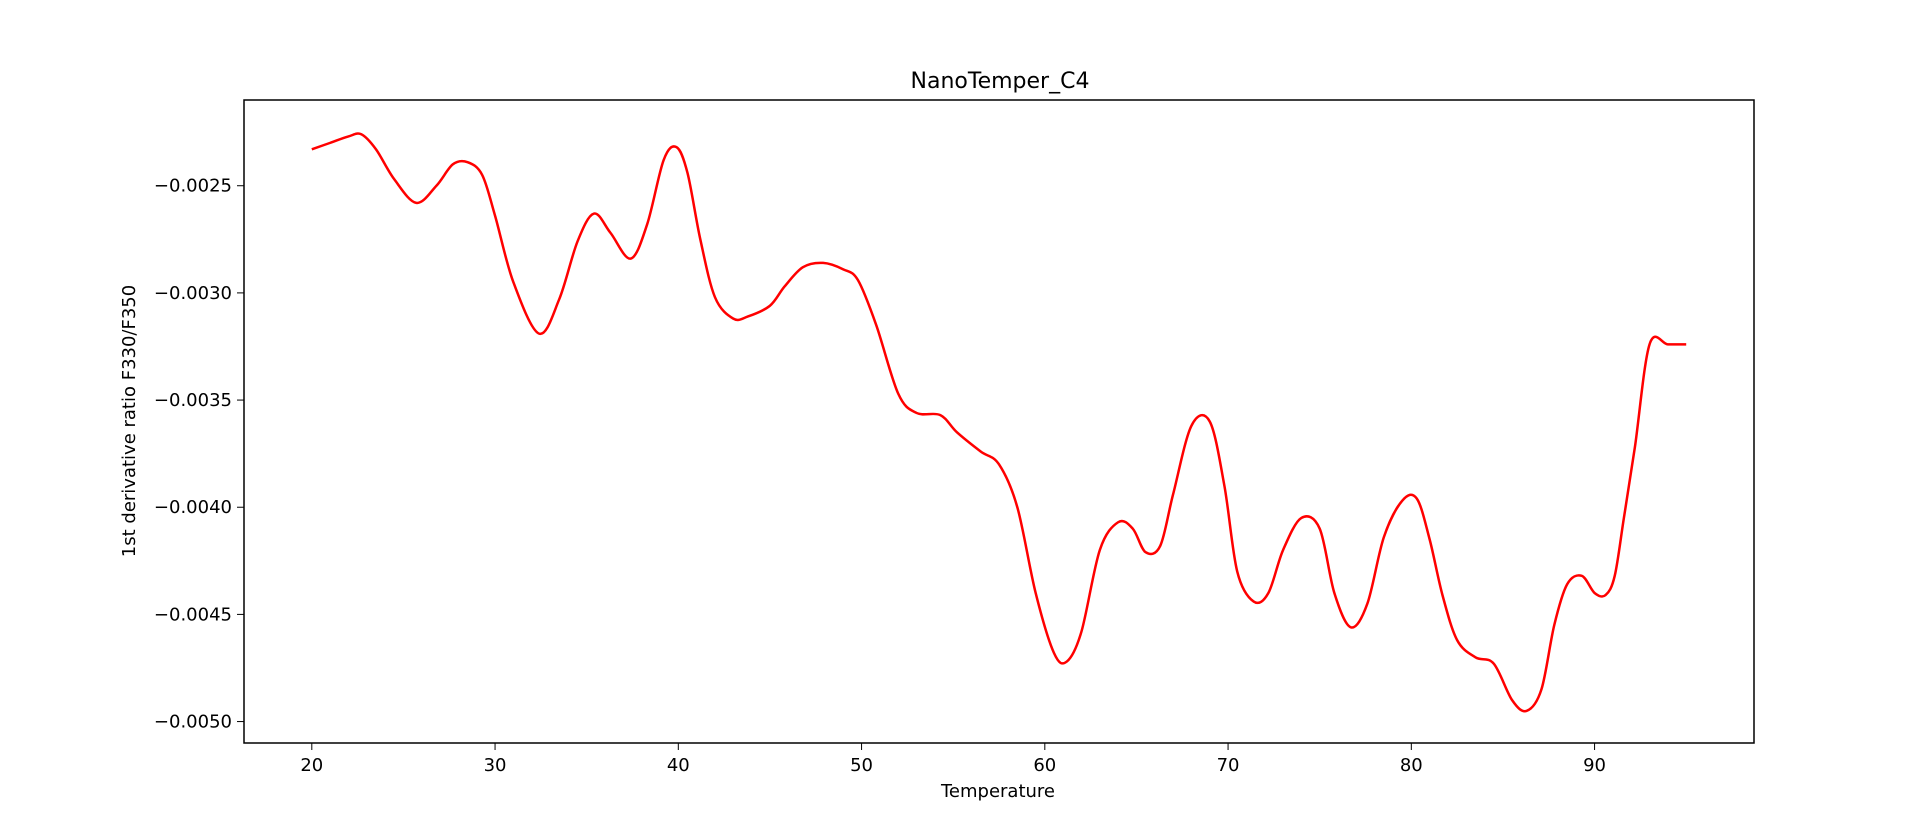 This screenshot has width=1920, height=823. Describe the element at coordinates (129, 421) in the screenshot. I see `y-axis-label: 1st derivative ratio F330/F350` at that location.